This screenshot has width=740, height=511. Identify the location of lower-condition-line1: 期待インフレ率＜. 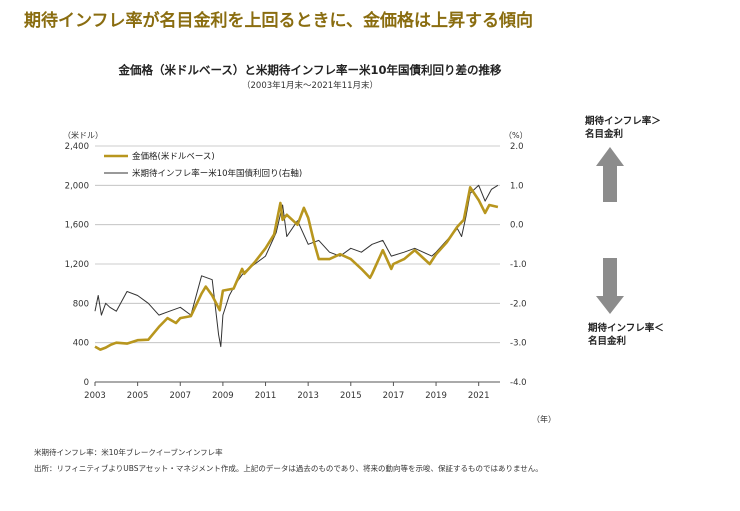
(626, 328).